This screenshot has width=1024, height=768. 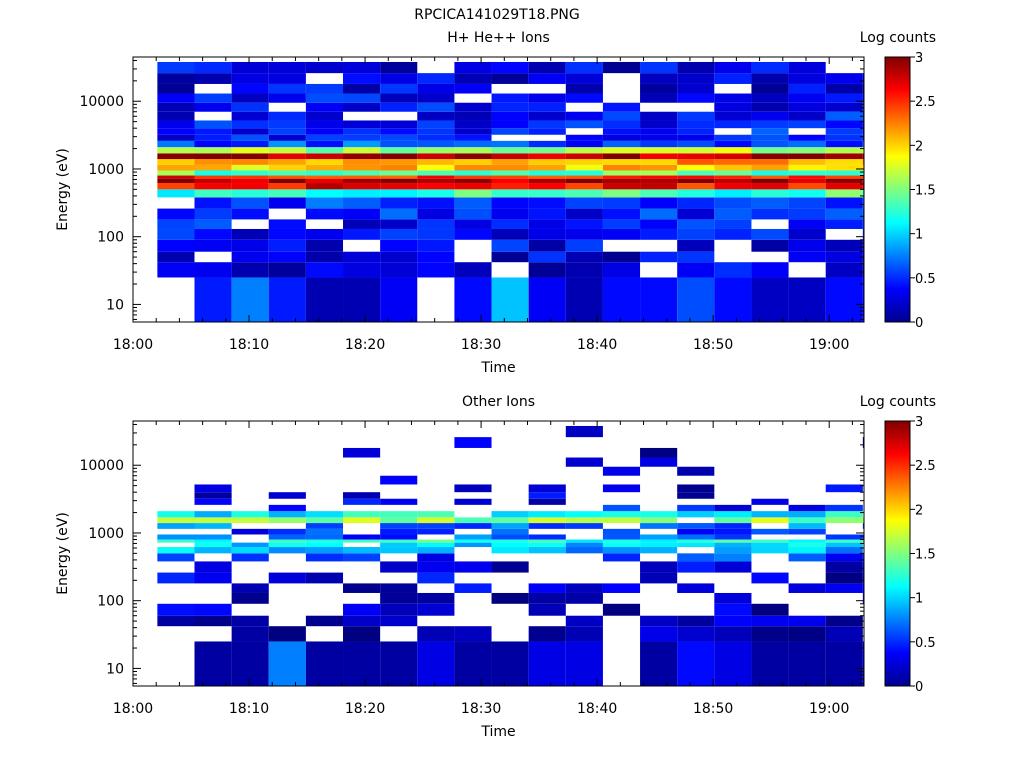 I want to click on x-axis-label: Time, so click(x=497, y=732).